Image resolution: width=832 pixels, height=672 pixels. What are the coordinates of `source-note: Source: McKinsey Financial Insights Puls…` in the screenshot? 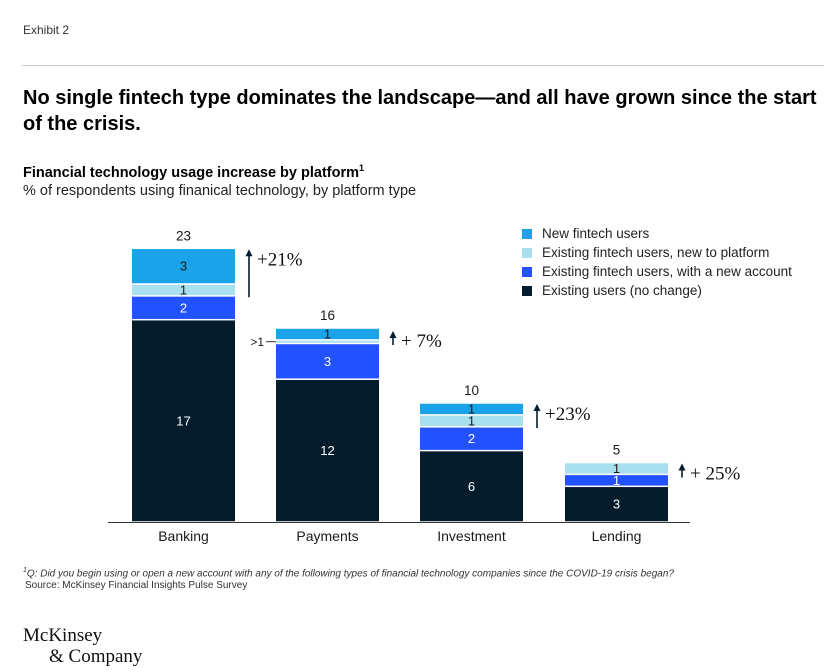 It's located at (136, 585).